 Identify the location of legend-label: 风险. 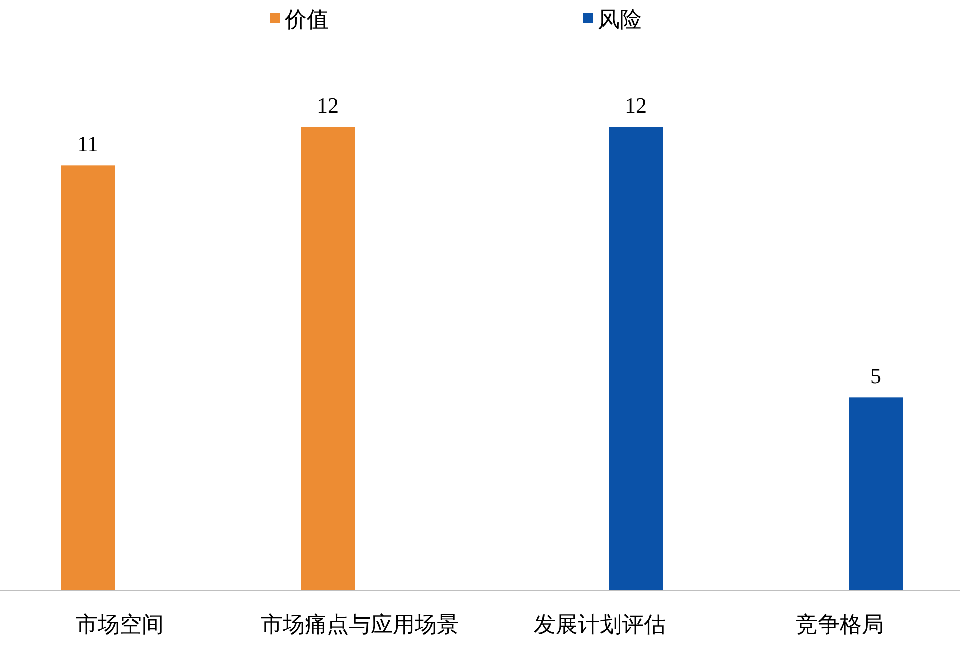
(620, 19).